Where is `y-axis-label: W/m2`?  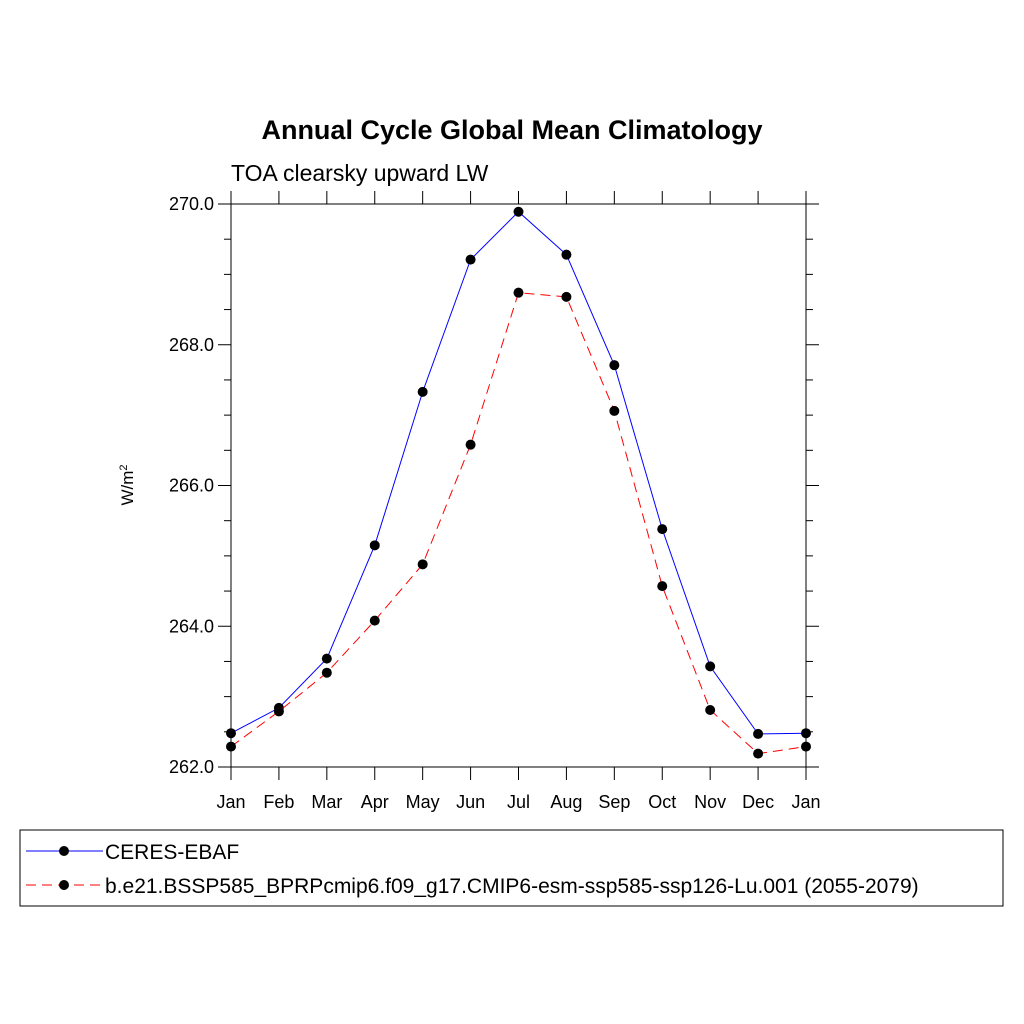
y-axis-label: W/m2 is located at coordinates (127, 484).